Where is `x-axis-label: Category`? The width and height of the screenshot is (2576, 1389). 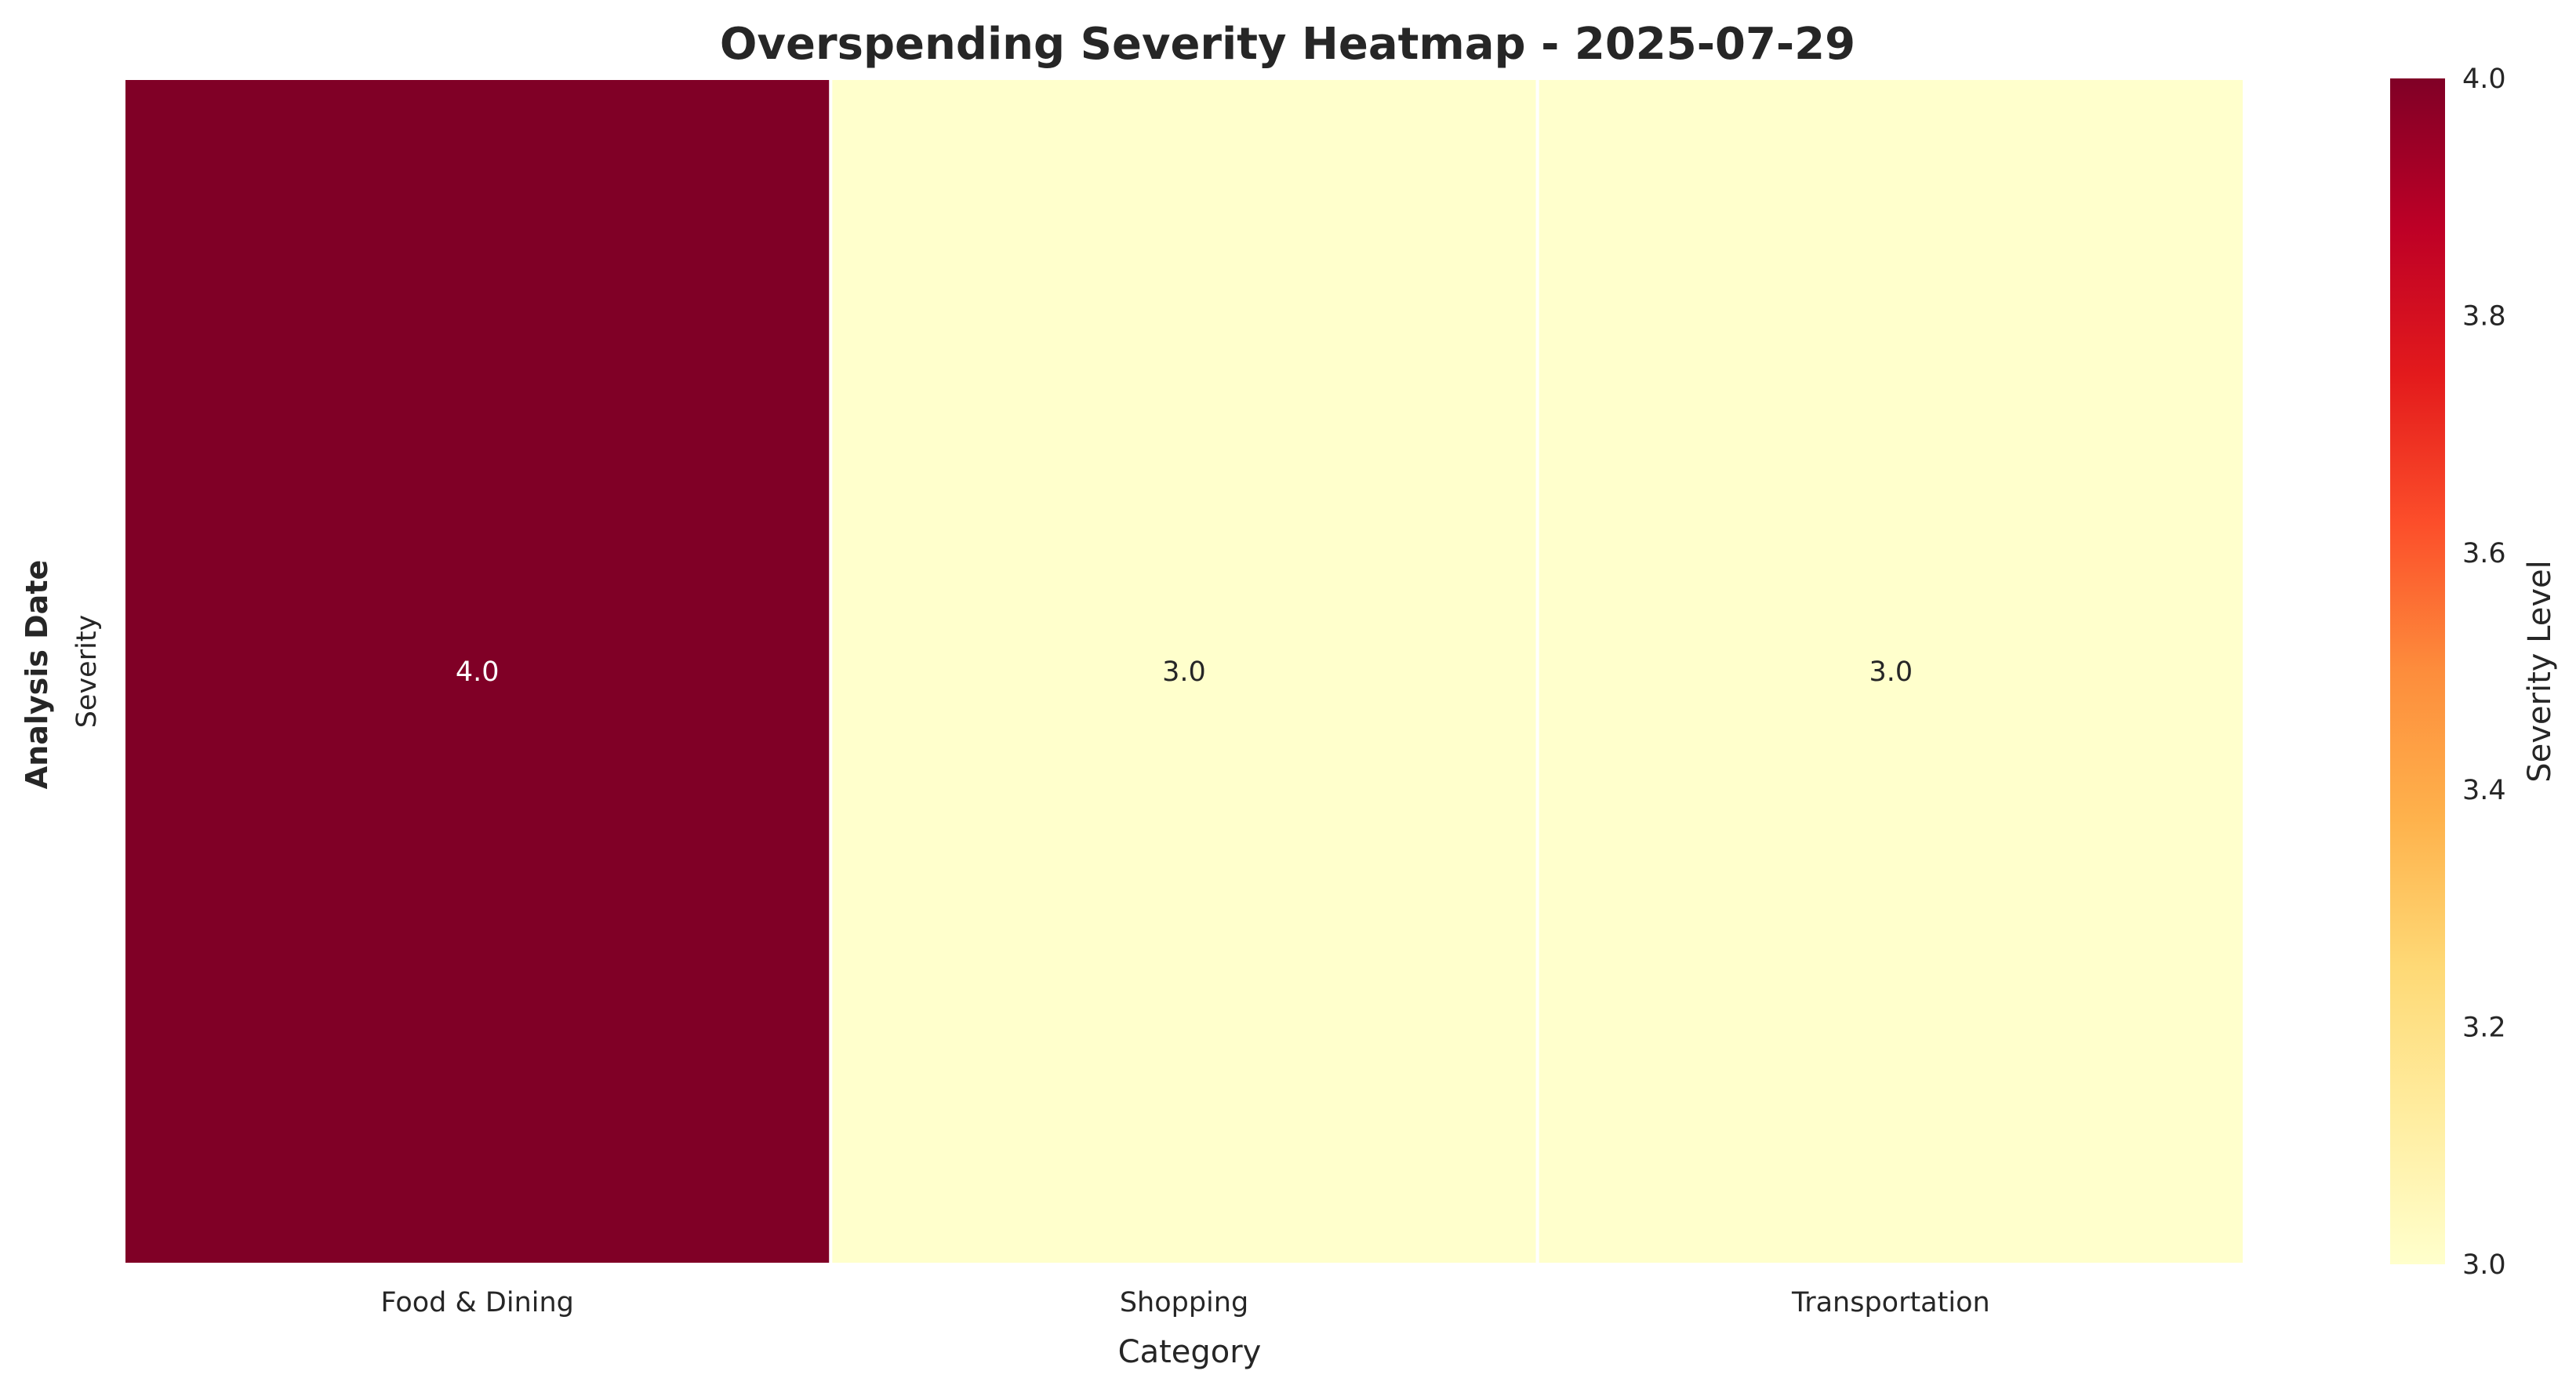
x-axis-label: Category is located at coordinates (1190, 1352).